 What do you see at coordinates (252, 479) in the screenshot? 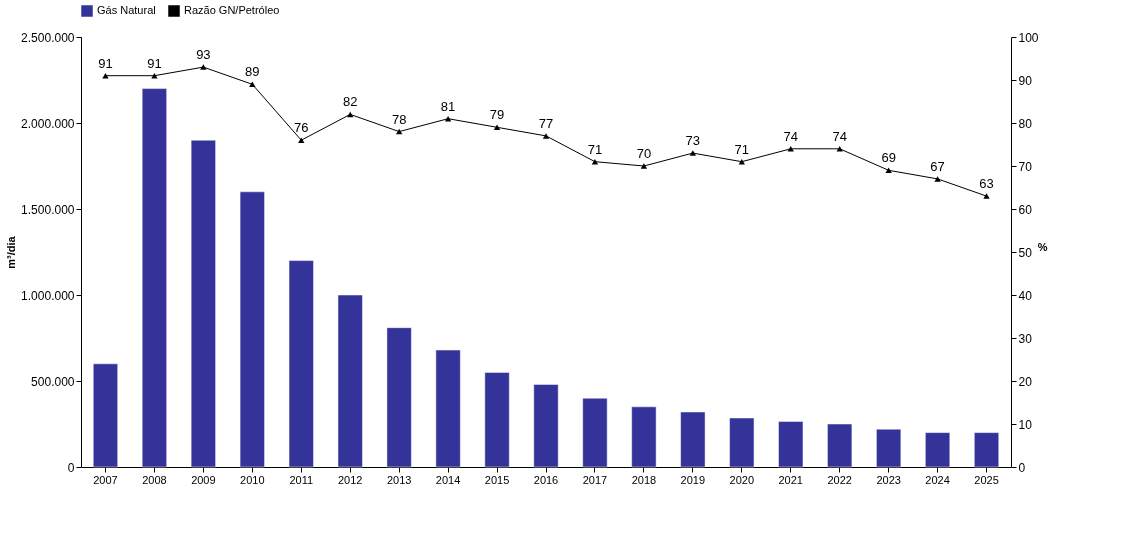
I see `x-tick-label: 2010` at bounding box center [252, 479].